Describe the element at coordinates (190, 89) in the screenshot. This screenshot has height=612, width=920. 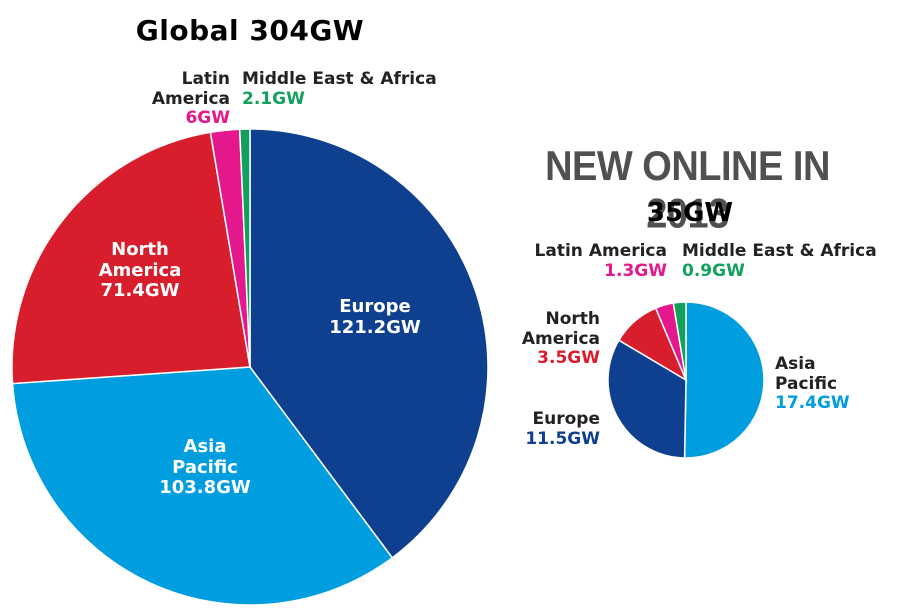
I see `global-latin-name: Latin America` at that location.